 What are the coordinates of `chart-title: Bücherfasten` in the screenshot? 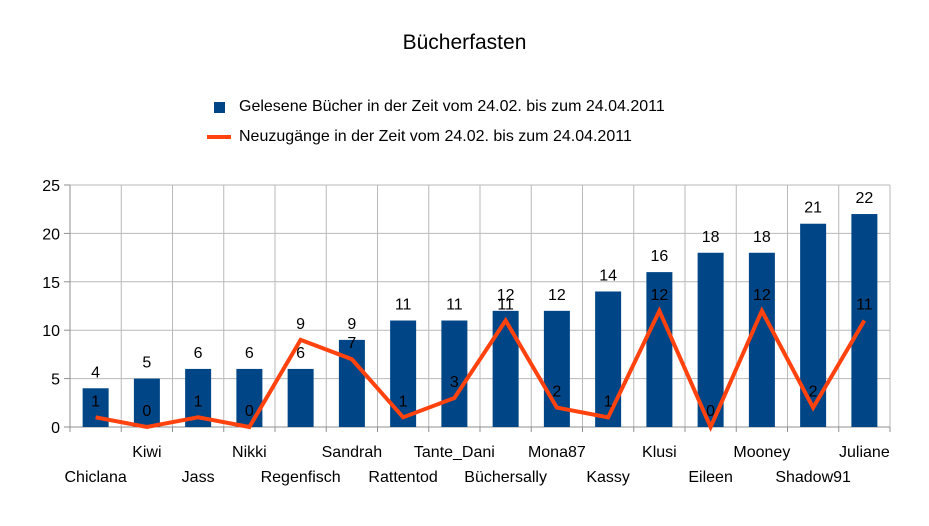 It's located at (464, 42).